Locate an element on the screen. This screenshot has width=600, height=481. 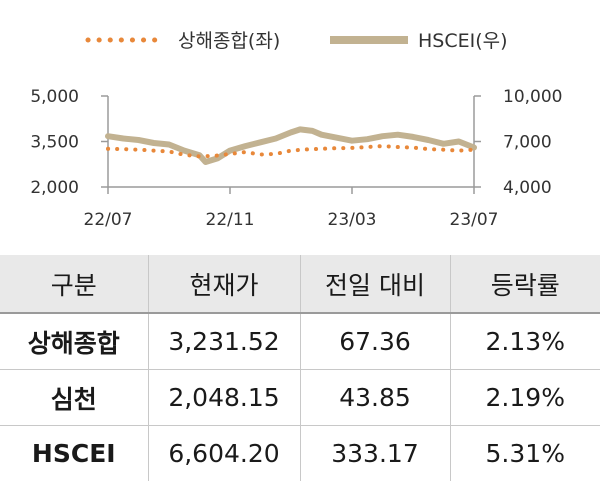
row-name: 상해종합 is located at coordinates (74, 341).